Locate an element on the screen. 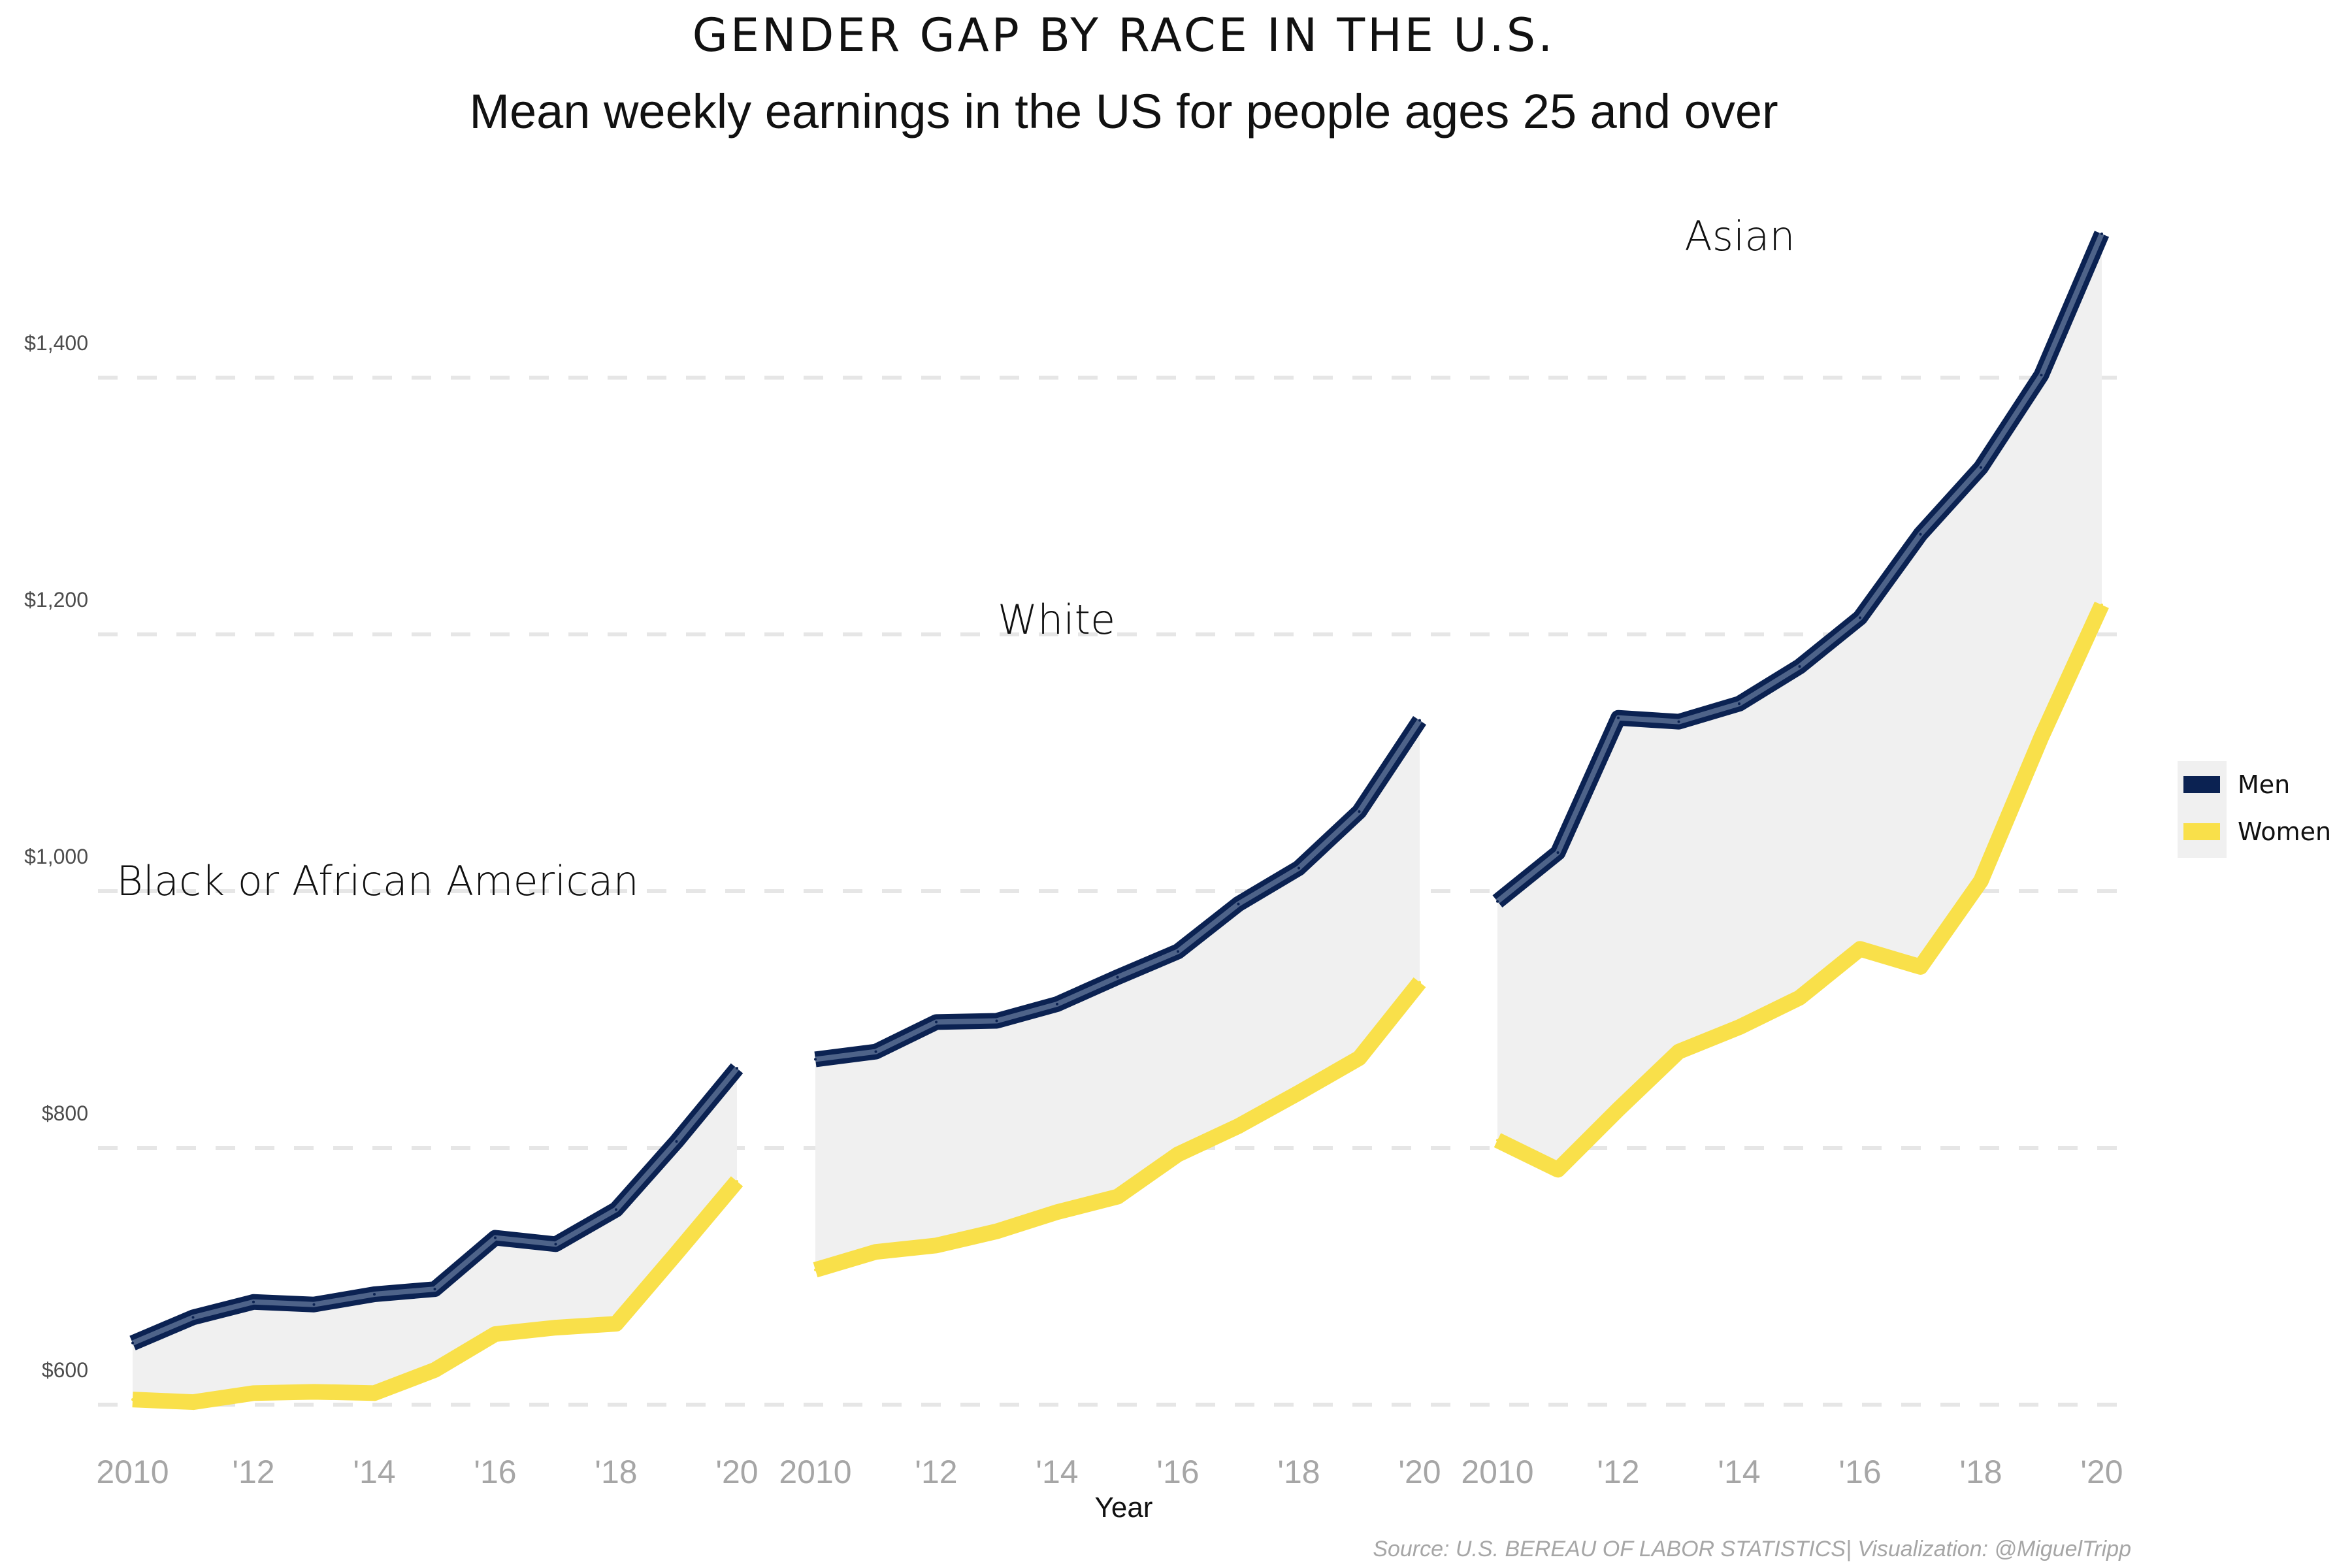 This screenshot has width=2352, height=1568. panel-0: Black or African American is located at coordinates (429, 1134).